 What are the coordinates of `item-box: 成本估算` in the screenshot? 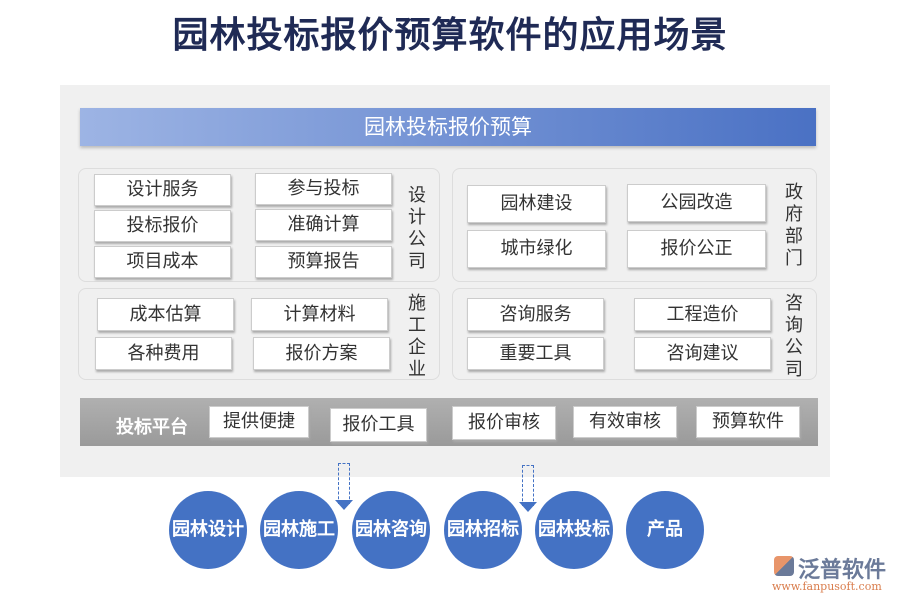 It's located at (165, 314).